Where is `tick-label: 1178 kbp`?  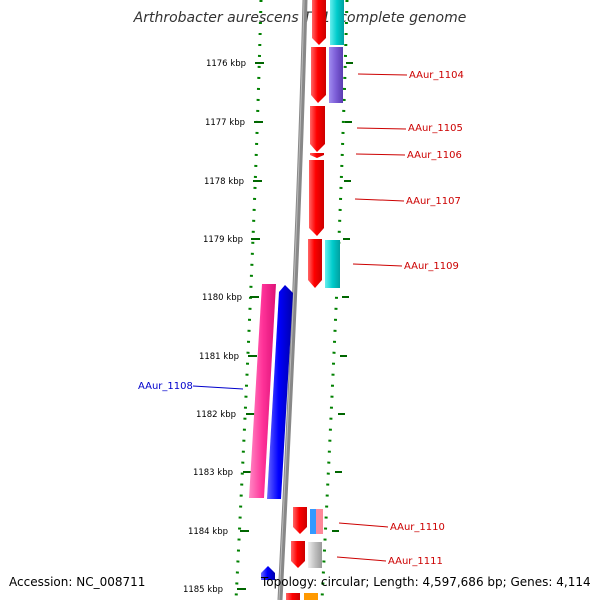 tick-label: 1178 kbp is located at coordinates (224, 182).